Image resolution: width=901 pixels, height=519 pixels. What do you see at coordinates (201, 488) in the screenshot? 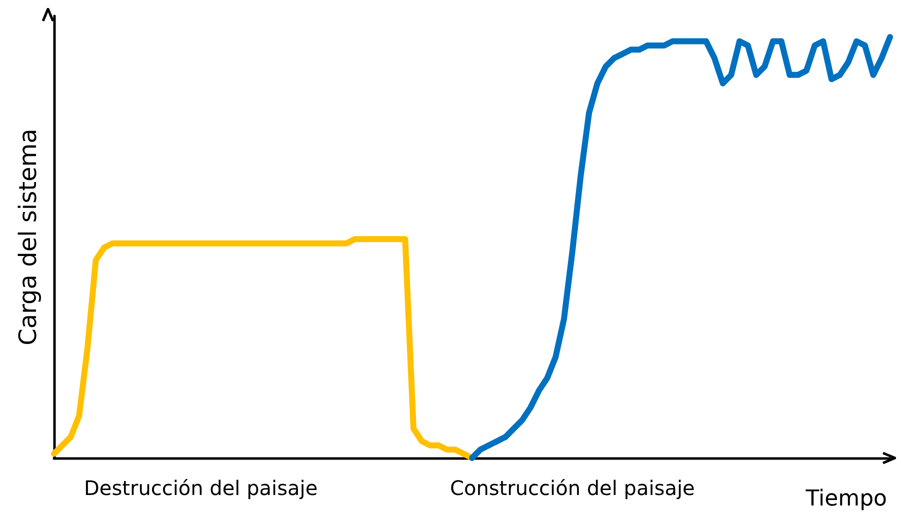
I see `text: Destrucción del paisaje` at bounding box center [201, 488].